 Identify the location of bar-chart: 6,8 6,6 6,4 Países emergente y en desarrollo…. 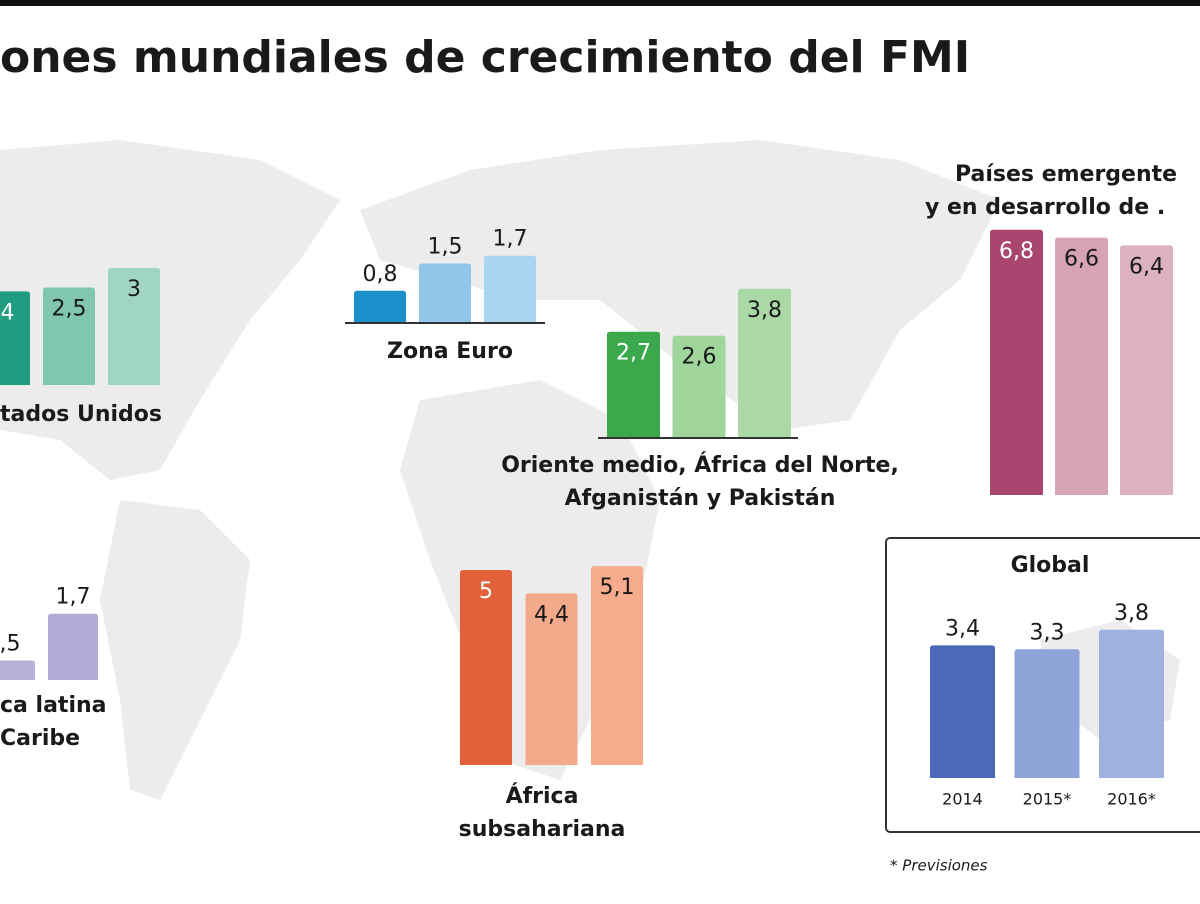
(1051, 329).